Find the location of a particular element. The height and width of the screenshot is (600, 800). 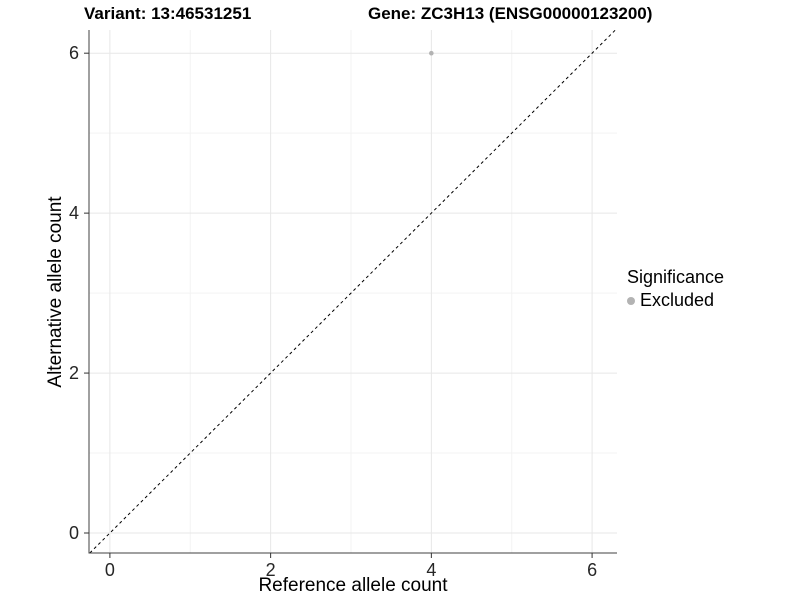

legend-item-label: Excluded is located at coordinates (677, 300).